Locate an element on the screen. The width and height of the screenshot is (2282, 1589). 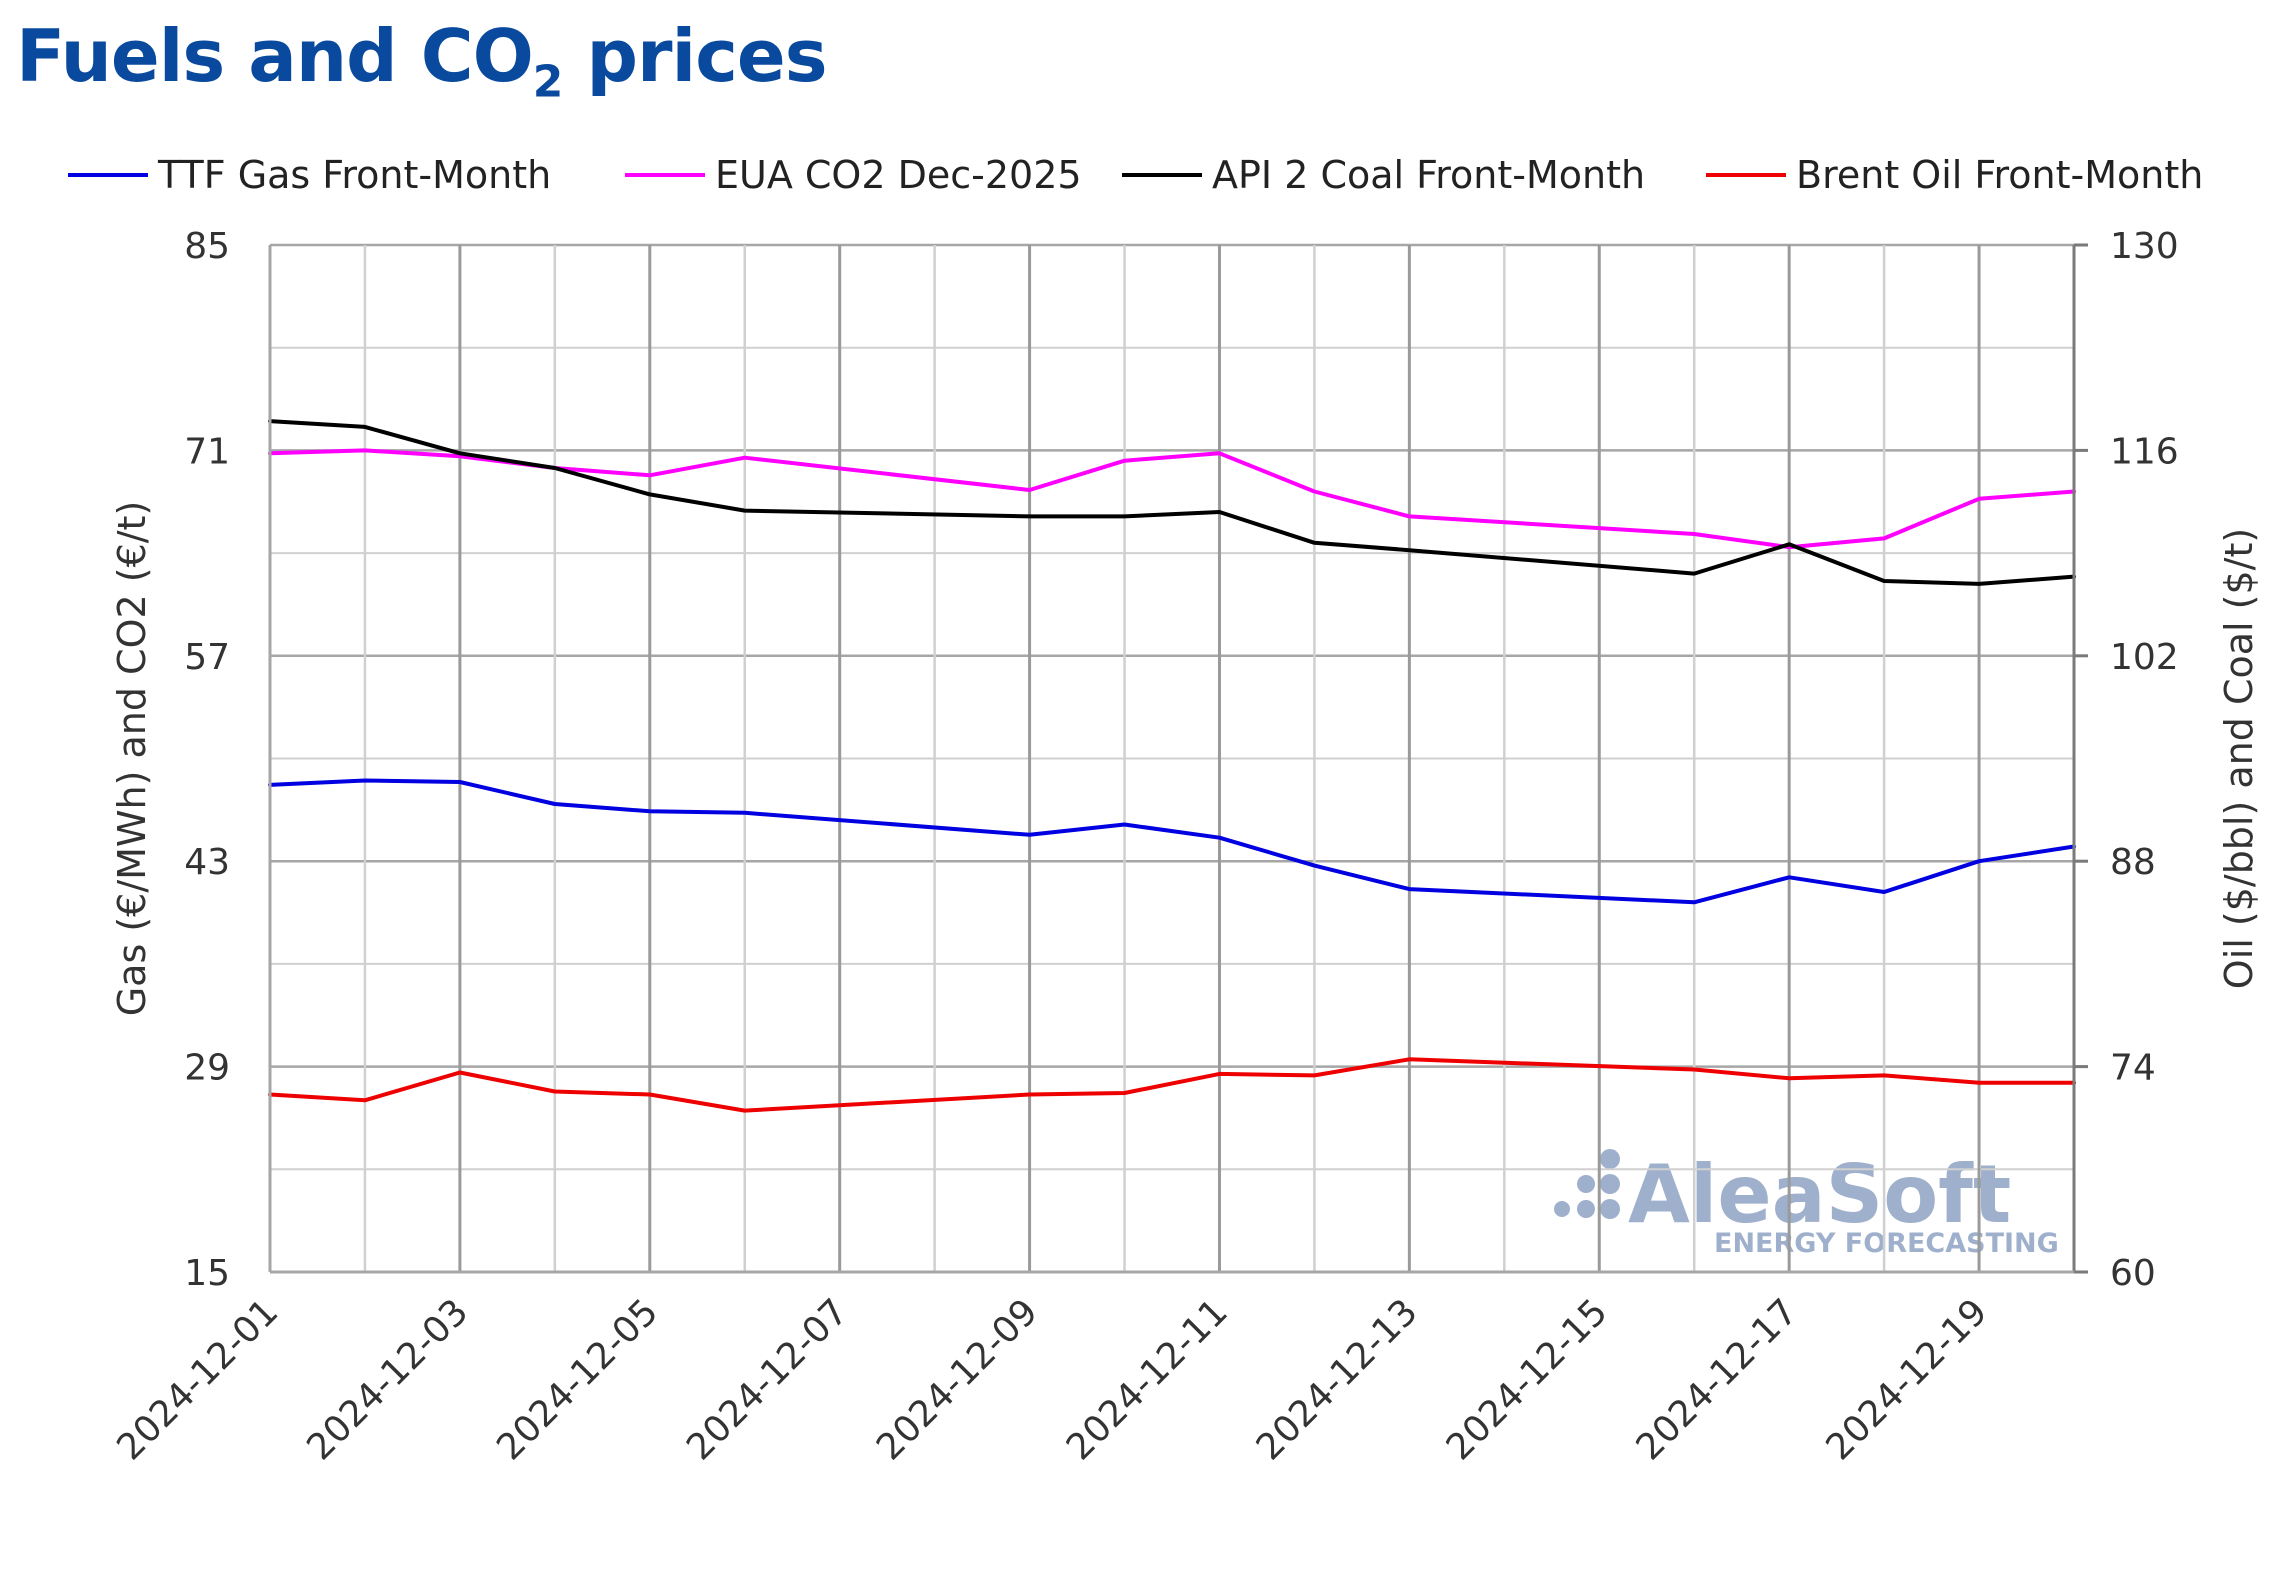
x-tick-label: 2024-12-19 is located at coordinates (1906, 1379).